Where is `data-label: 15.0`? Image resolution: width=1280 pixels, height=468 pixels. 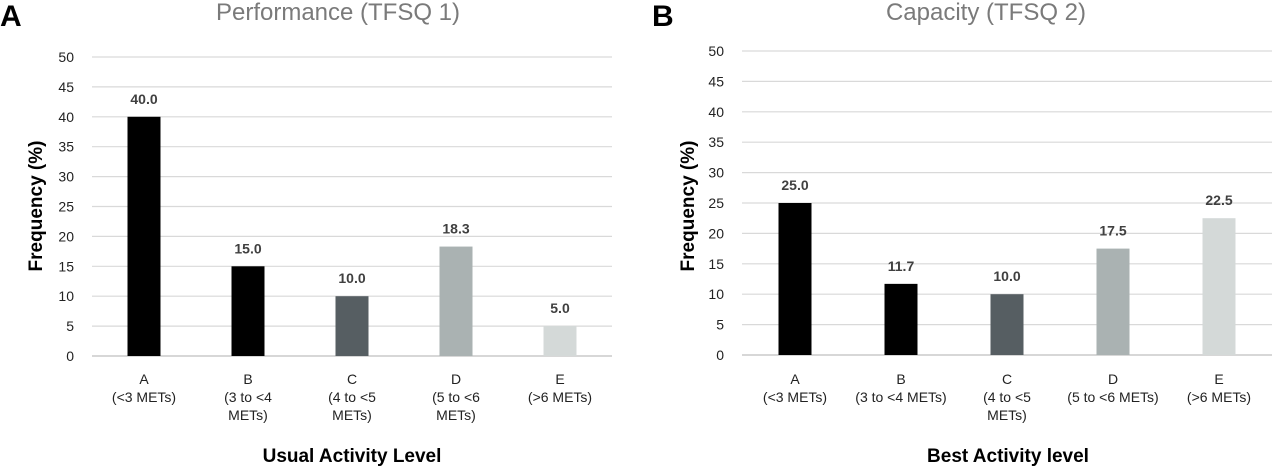 data-label: 15.0 is located at coordinates (247, 248).